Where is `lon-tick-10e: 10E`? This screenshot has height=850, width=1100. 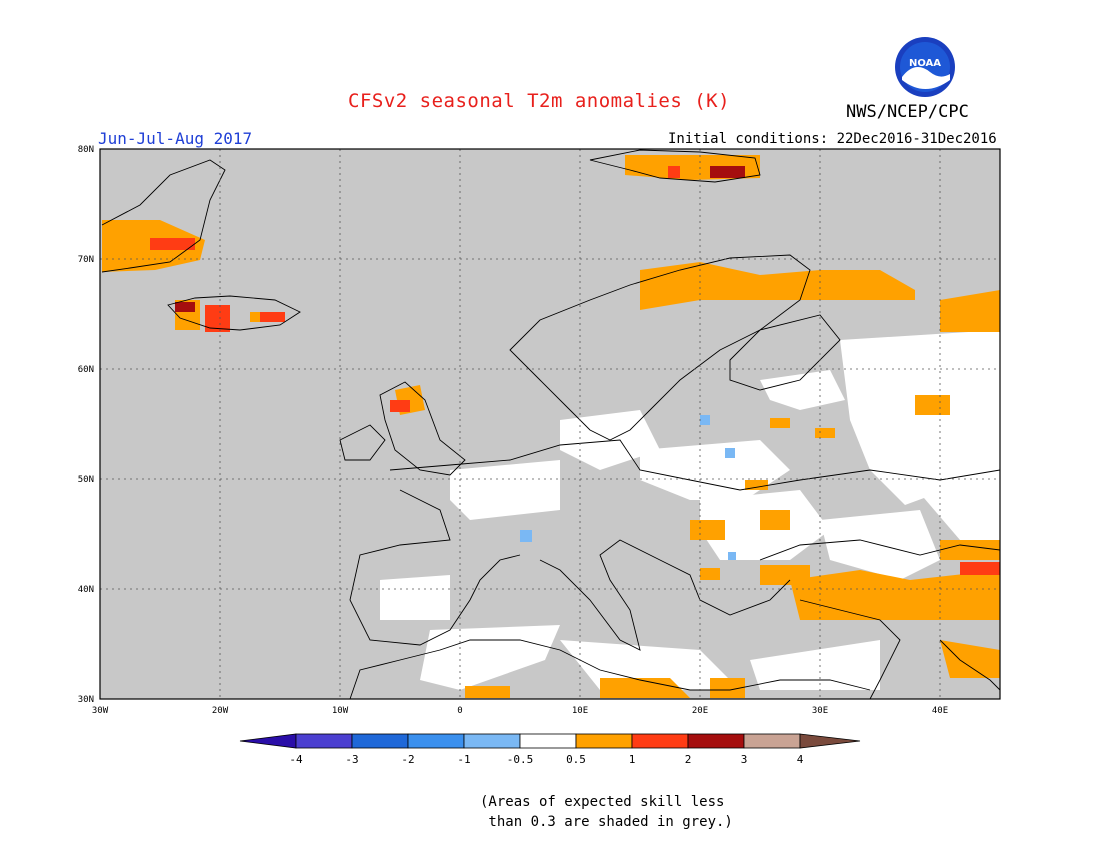
lon-tick-10e: 10E is located at coordinates (580, 711).